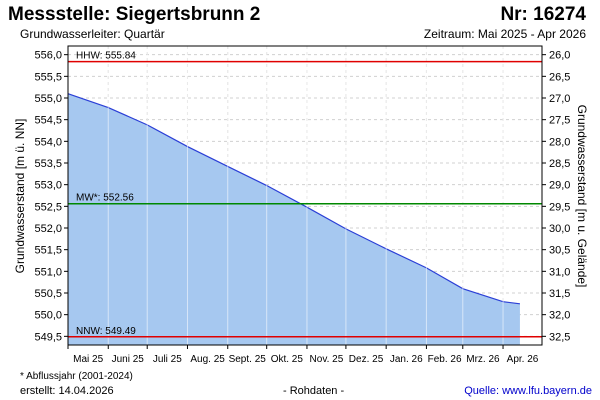 The height and width of the screenshot is (400, 600). I want to click on y2-tick-label: 29,5, so click(559, 207).